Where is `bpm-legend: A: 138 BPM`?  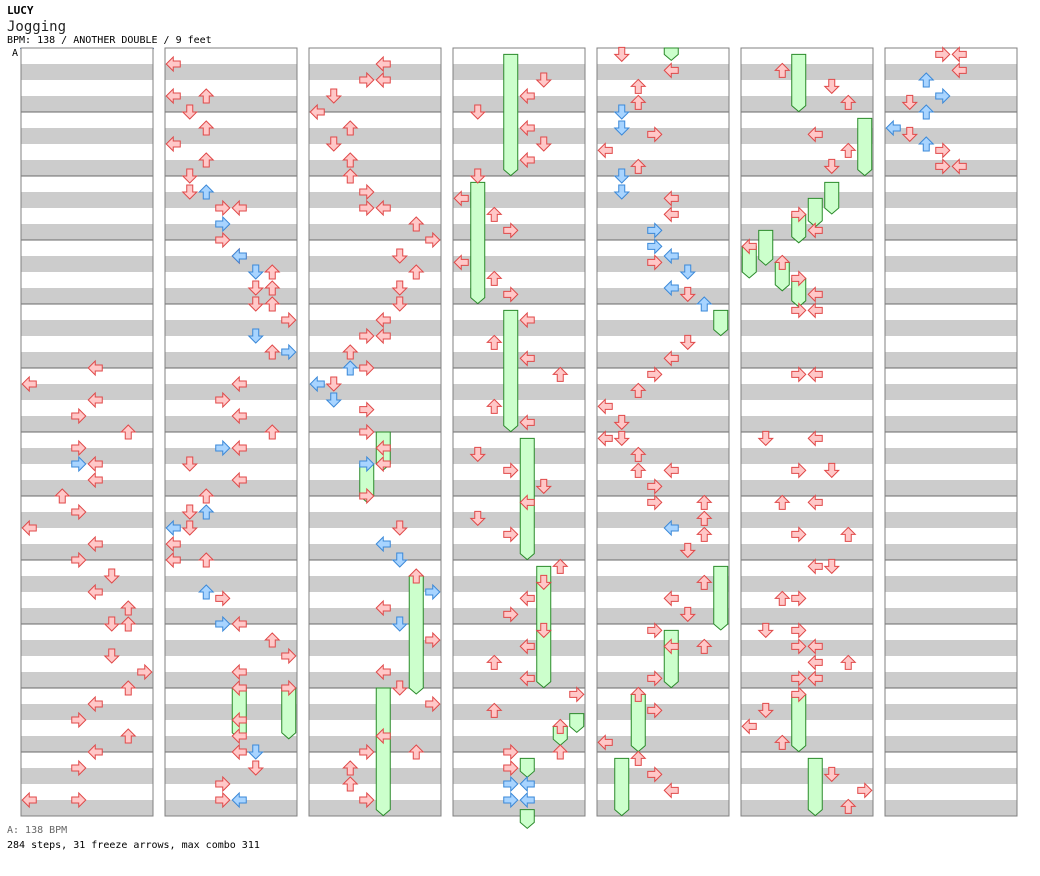
bpm-legend: A: 138 BPM is located at coordinates (37, 830).